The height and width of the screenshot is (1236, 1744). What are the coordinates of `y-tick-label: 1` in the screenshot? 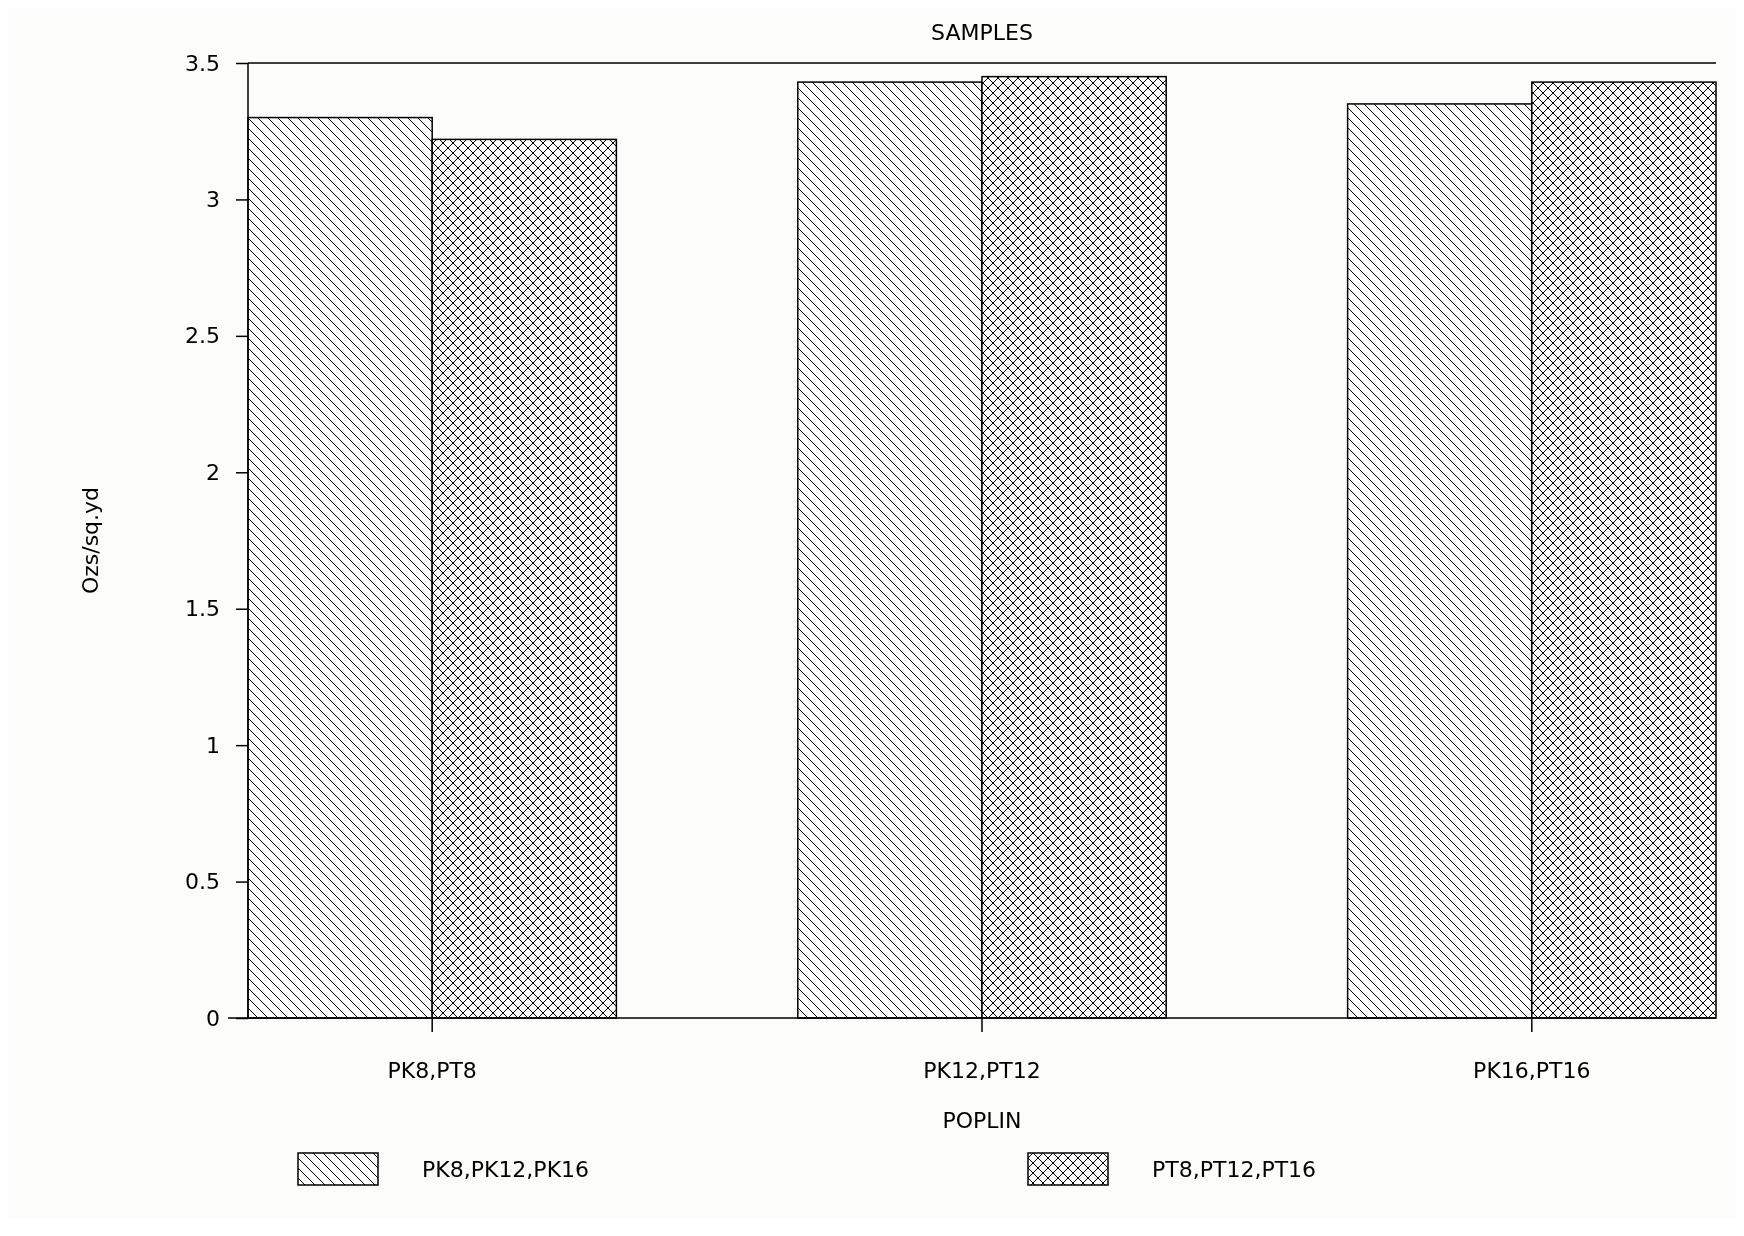 It's located at (213, 745).